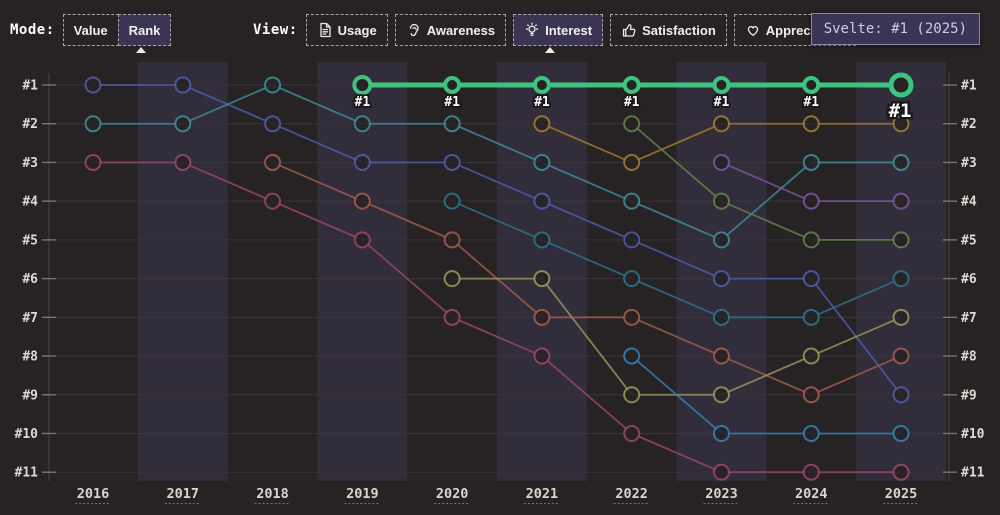 Image resolution: width=1000 pixels, height=515 pixels. I want to click on mode-rank-button: Rank, so click(144, 30).